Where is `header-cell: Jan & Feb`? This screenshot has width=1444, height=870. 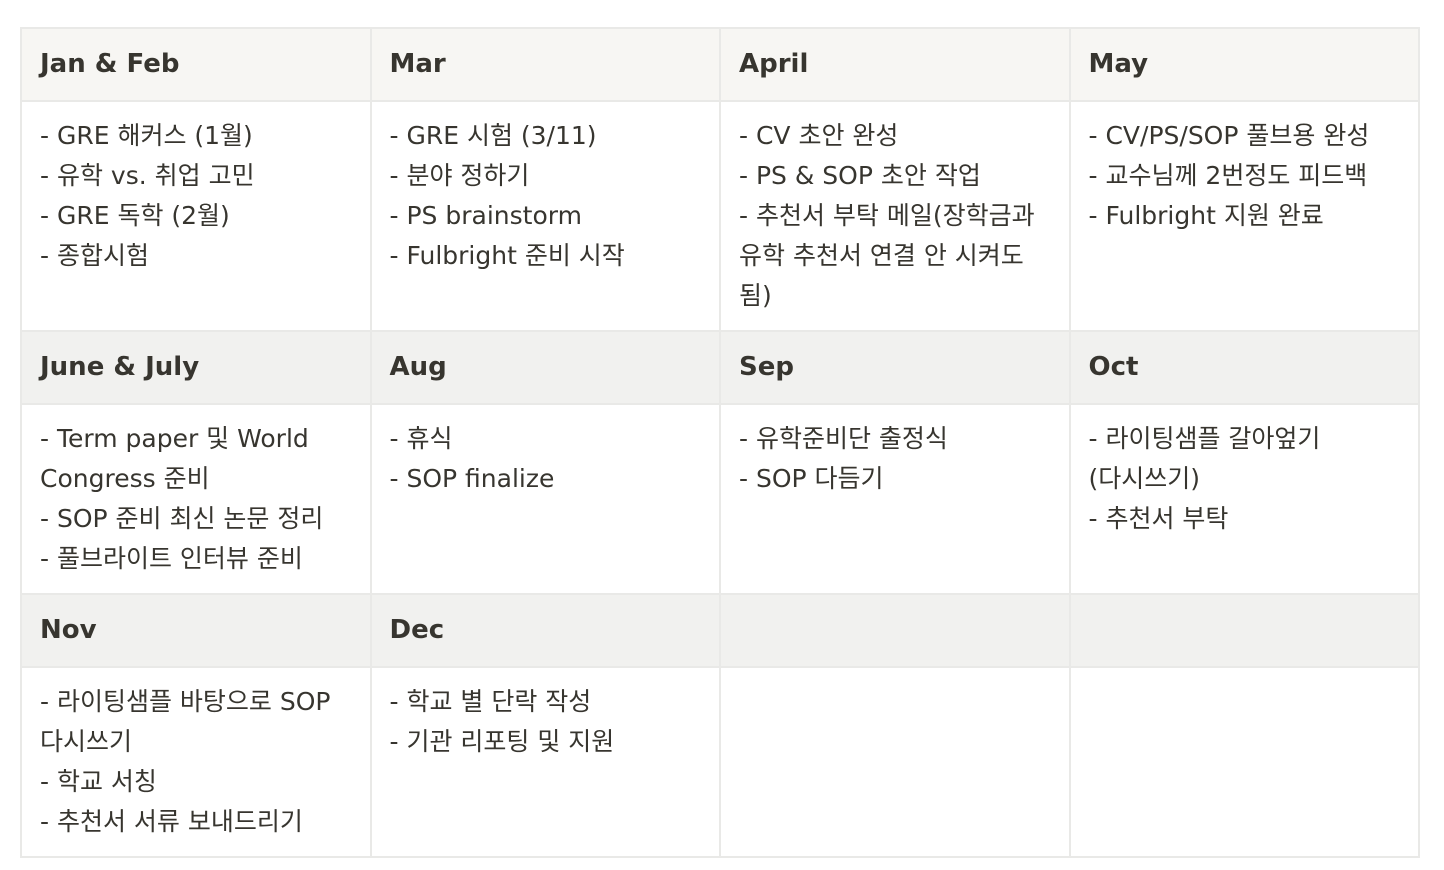
header-cell: Jan & Feb is located at coordinates (196, 64).